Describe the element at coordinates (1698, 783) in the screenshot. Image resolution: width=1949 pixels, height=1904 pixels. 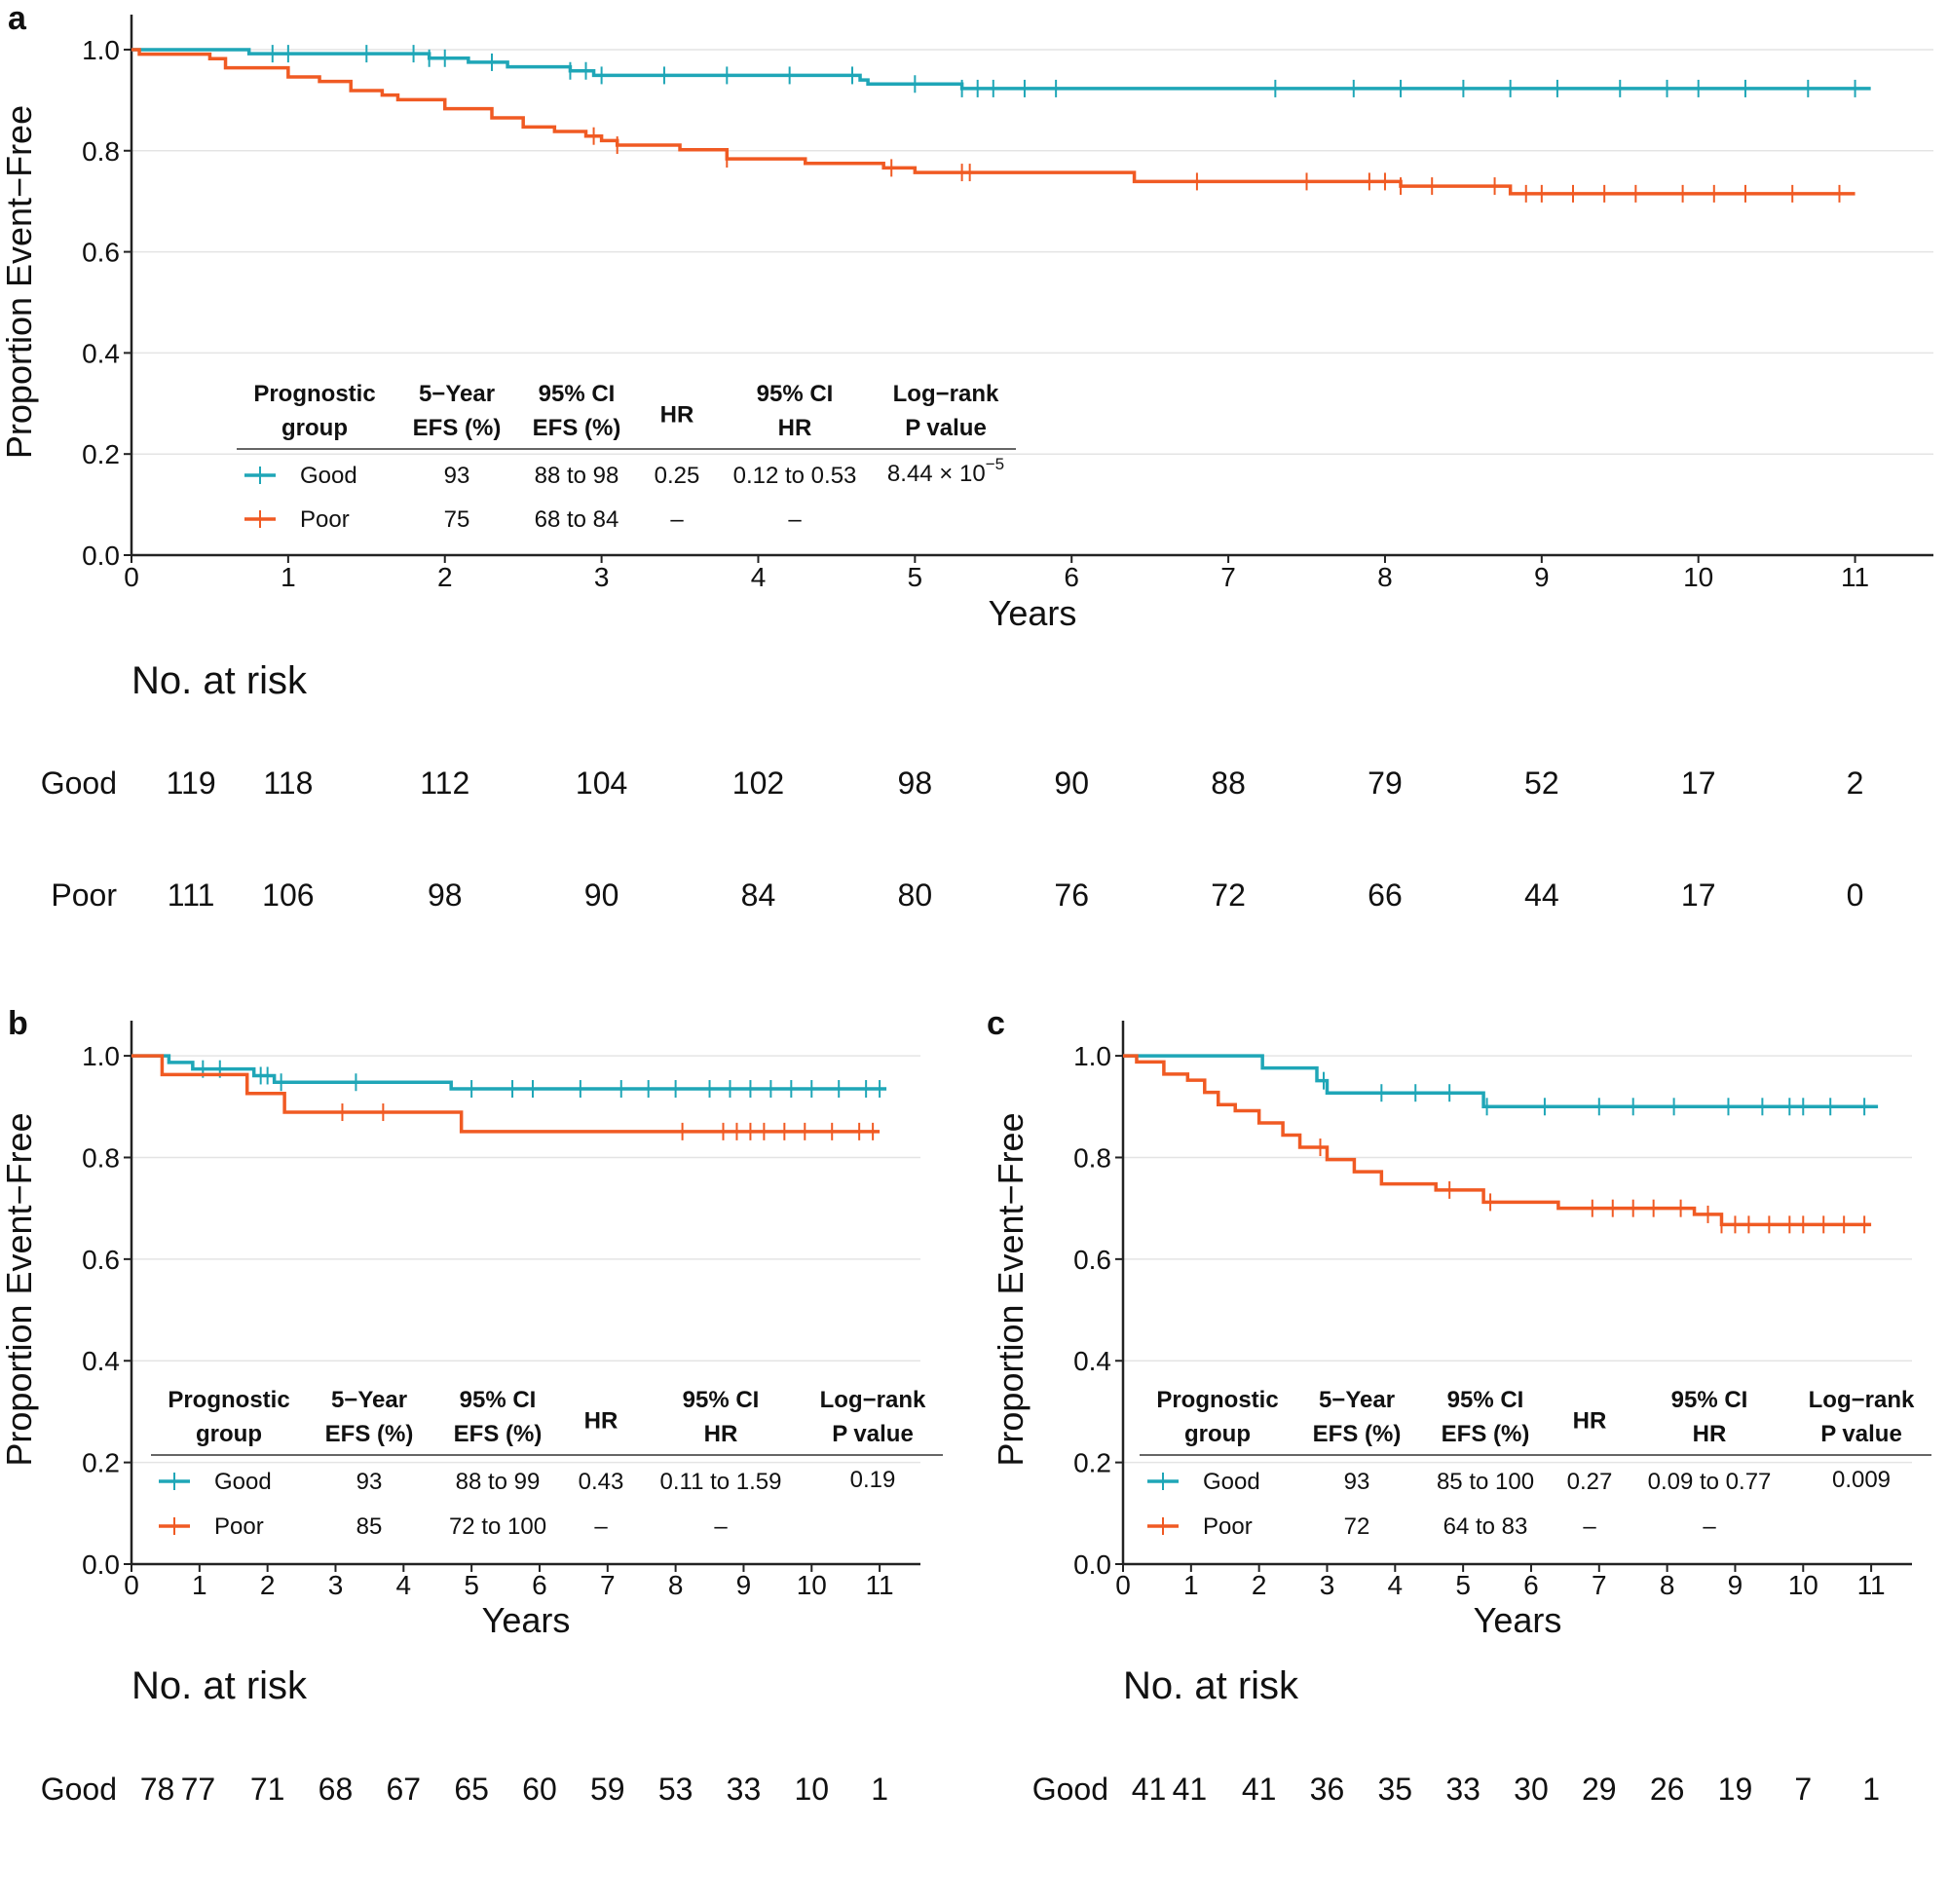
I see `risk-count-good: 17` at that location.